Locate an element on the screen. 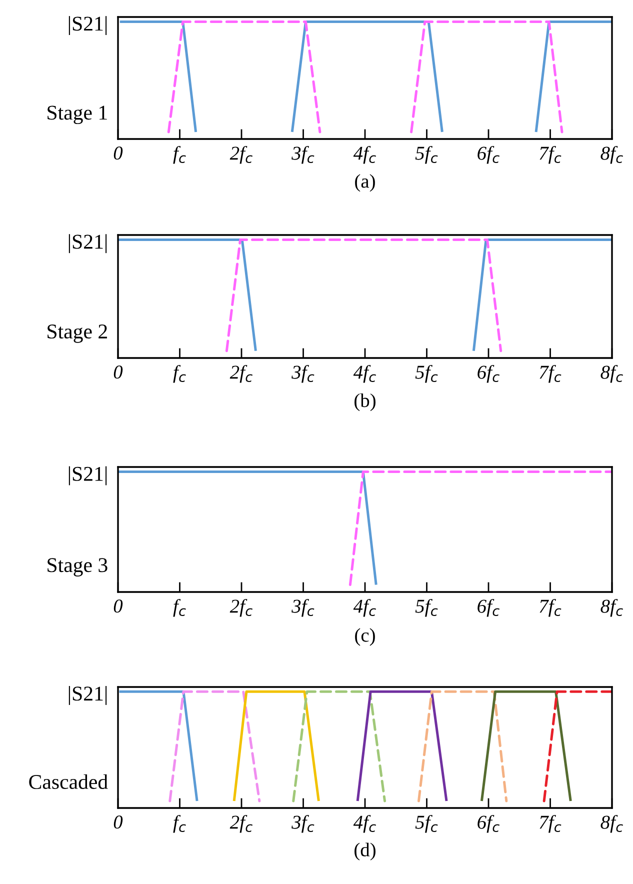 The image size is (633, 884). text: (c) is located at coordinates (365, 637).